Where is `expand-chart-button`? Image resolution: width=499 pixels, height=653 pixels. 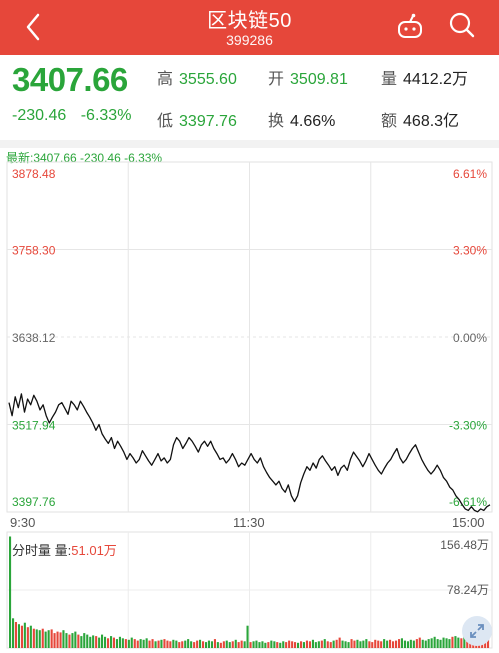 expand-chart-button is located at coordinates (477, 631).